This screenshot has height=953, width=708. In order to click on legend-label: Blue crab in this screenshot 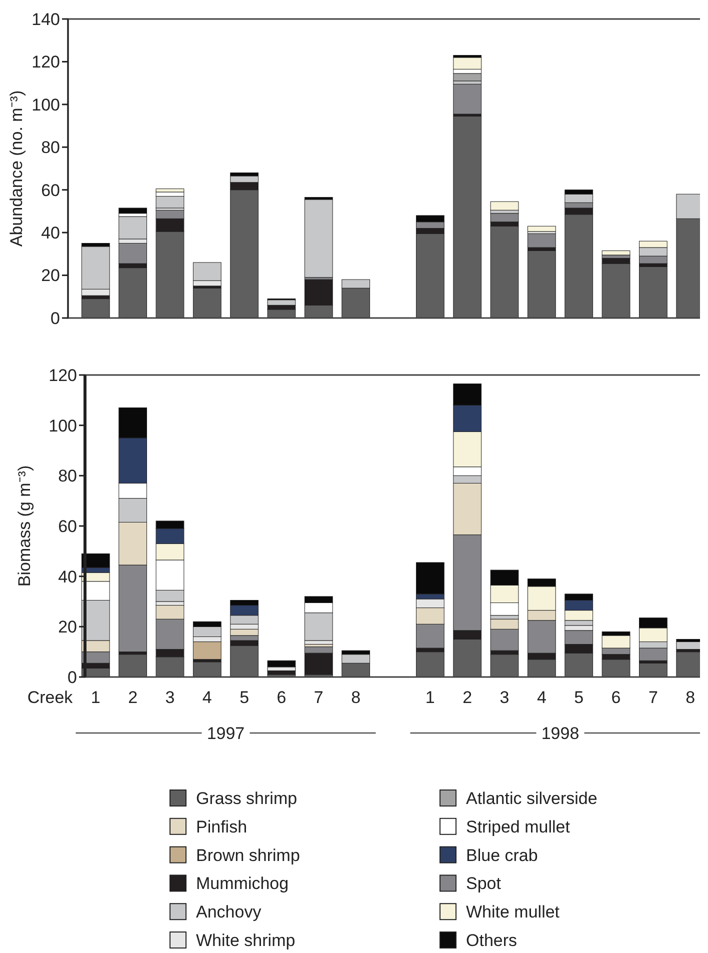, I will do `click(502, 855)`.